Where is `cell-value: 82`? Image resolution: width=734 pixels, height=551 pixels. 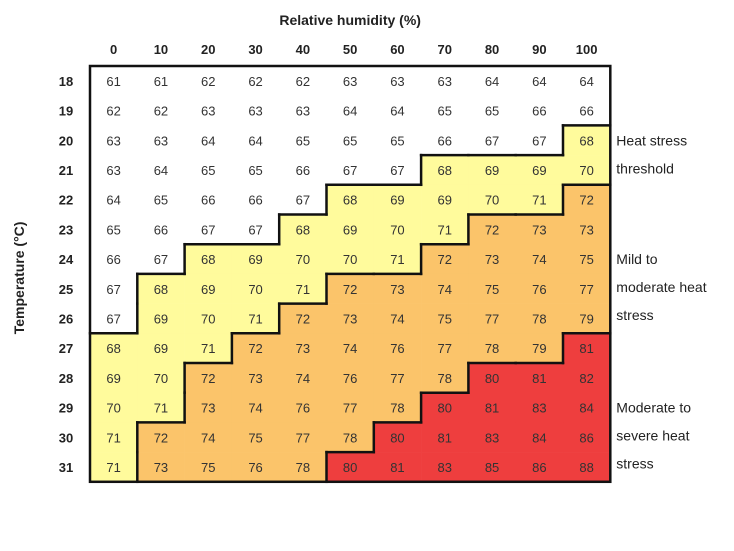 cell-value: 82 is located at coordinates (586, 378).